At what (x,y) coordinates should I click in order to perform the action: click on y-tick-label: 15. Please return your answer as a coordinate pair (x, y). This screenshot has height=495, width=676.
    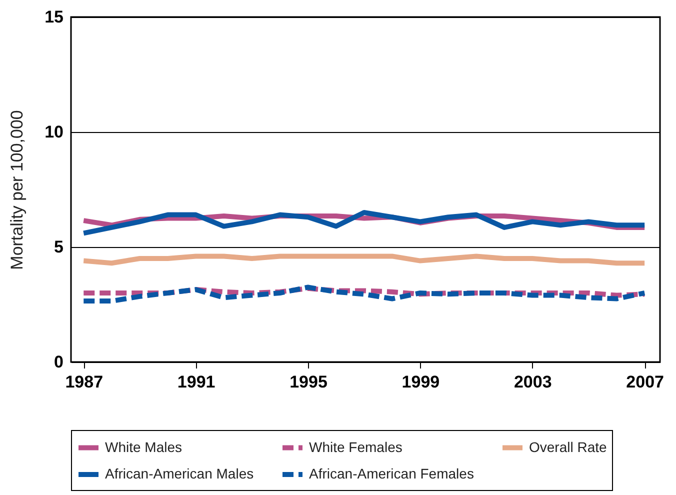
    Looking at the image, I should click on (54, 17).